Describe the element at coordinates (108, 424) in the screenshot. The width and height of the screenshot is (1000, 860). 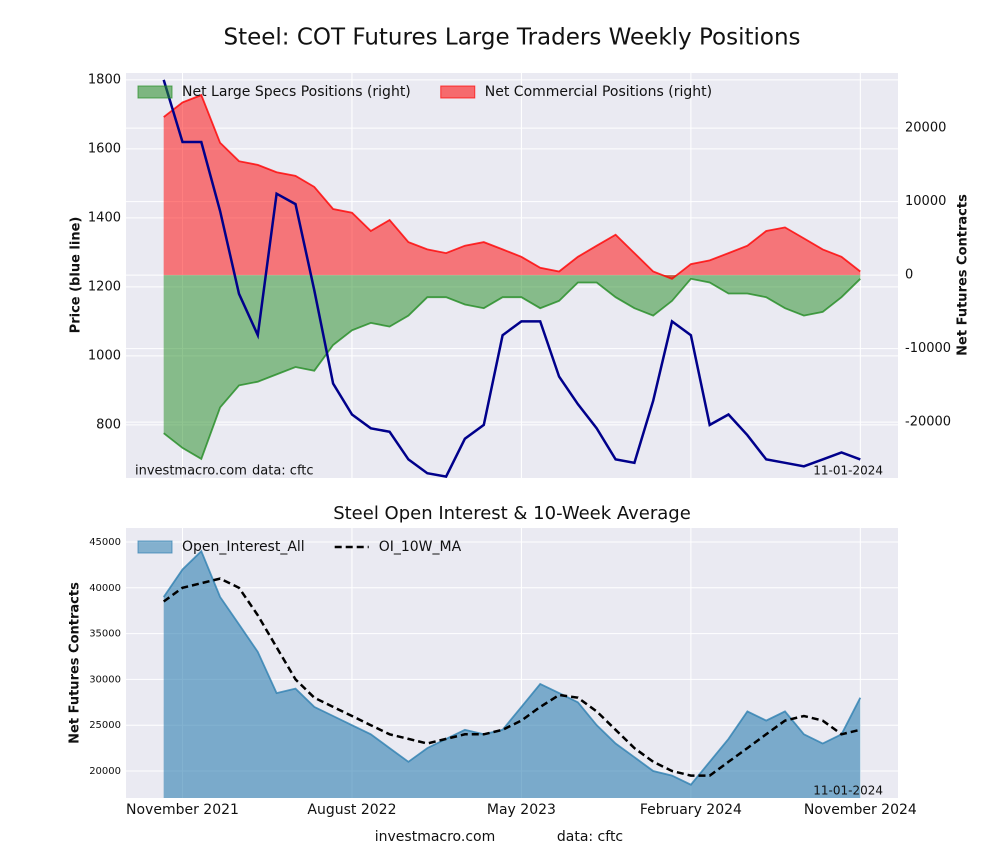
I see `y-tick-label: 800` at that location.